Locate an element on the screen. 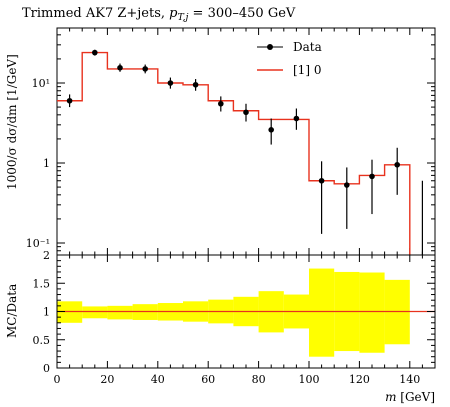 This screenshot has height=407, width=450. ratio-ytick-label: 1 is located at coordinates (46, 312).